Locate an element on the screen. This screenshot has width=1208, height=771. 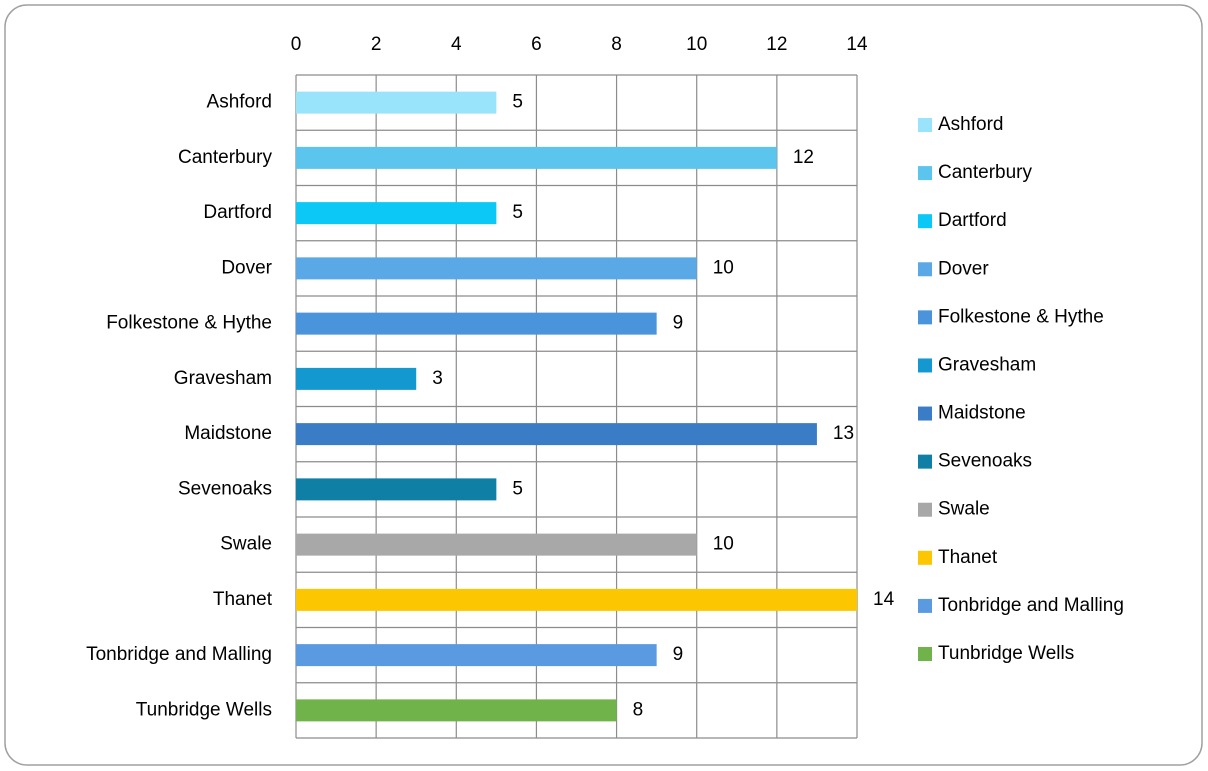
data-label: 13 is located at coordinates (843, 433).